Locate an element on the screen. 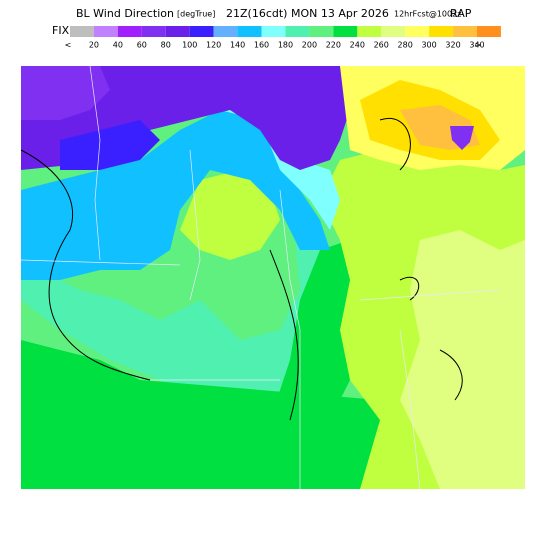 The width and height of the screenshot is (548, 548). colorbar-label: 340 is located at coordinates (476, 45).